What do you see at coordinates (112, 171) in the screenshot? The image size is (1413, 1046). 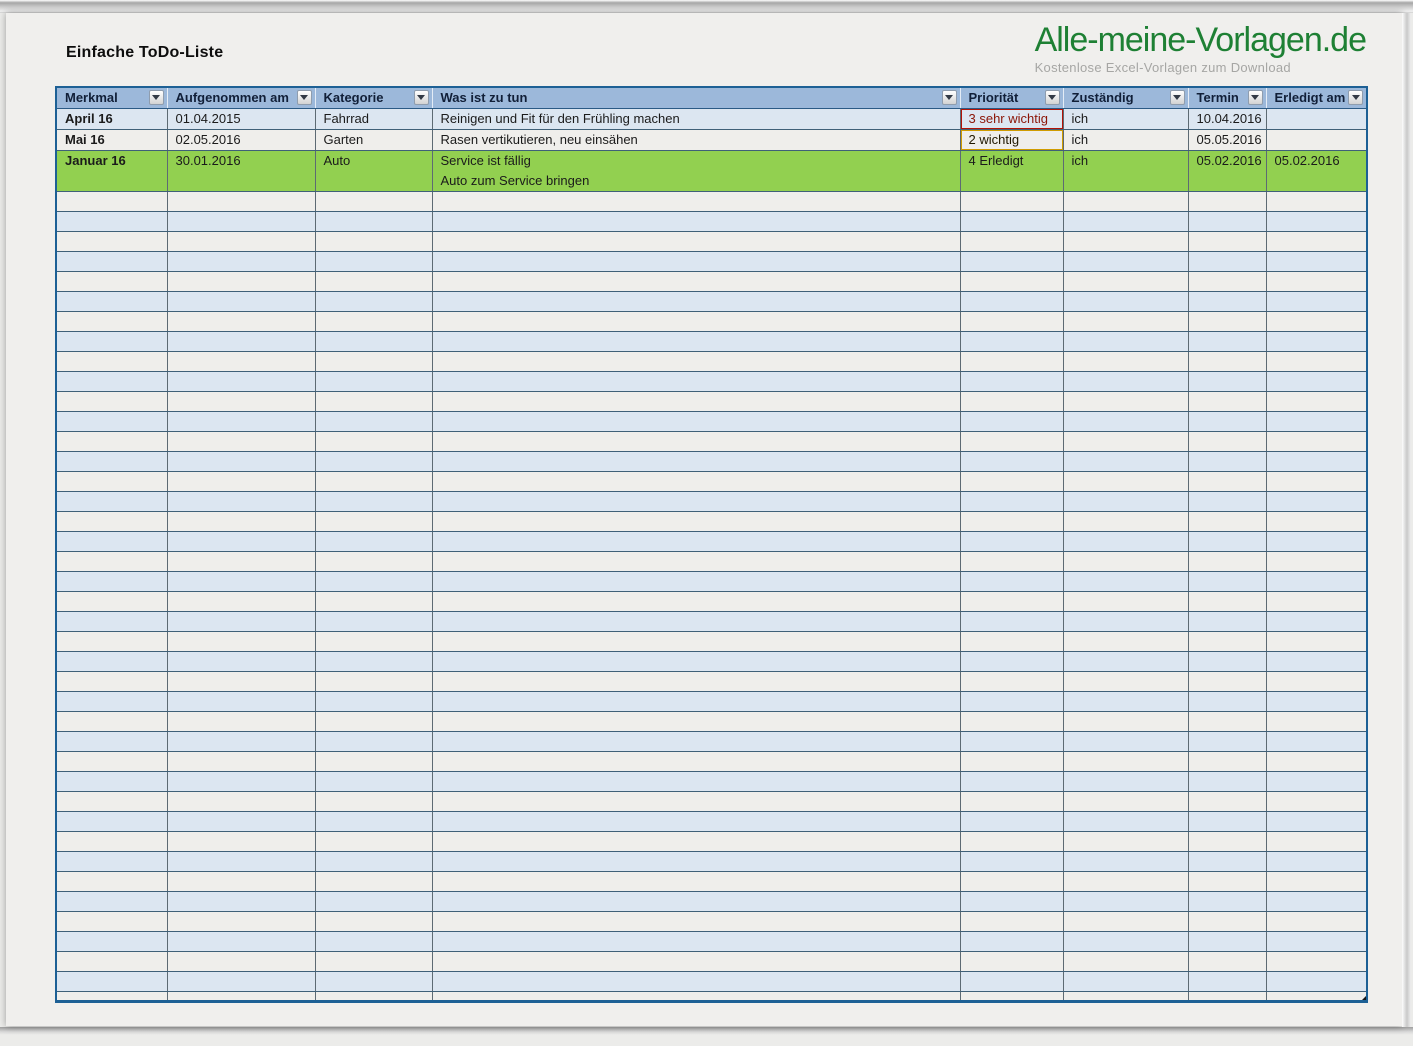 I see `cell-merkmal: Januar 16` at bounding box center [112, 171].